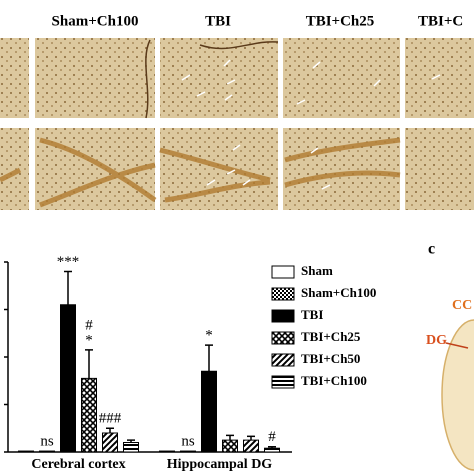 The image size is (474, 474). What do you see at coordinates (68, 262) in the screenshot?
I see `significance-label: ***` at bounding box center [68, 262].